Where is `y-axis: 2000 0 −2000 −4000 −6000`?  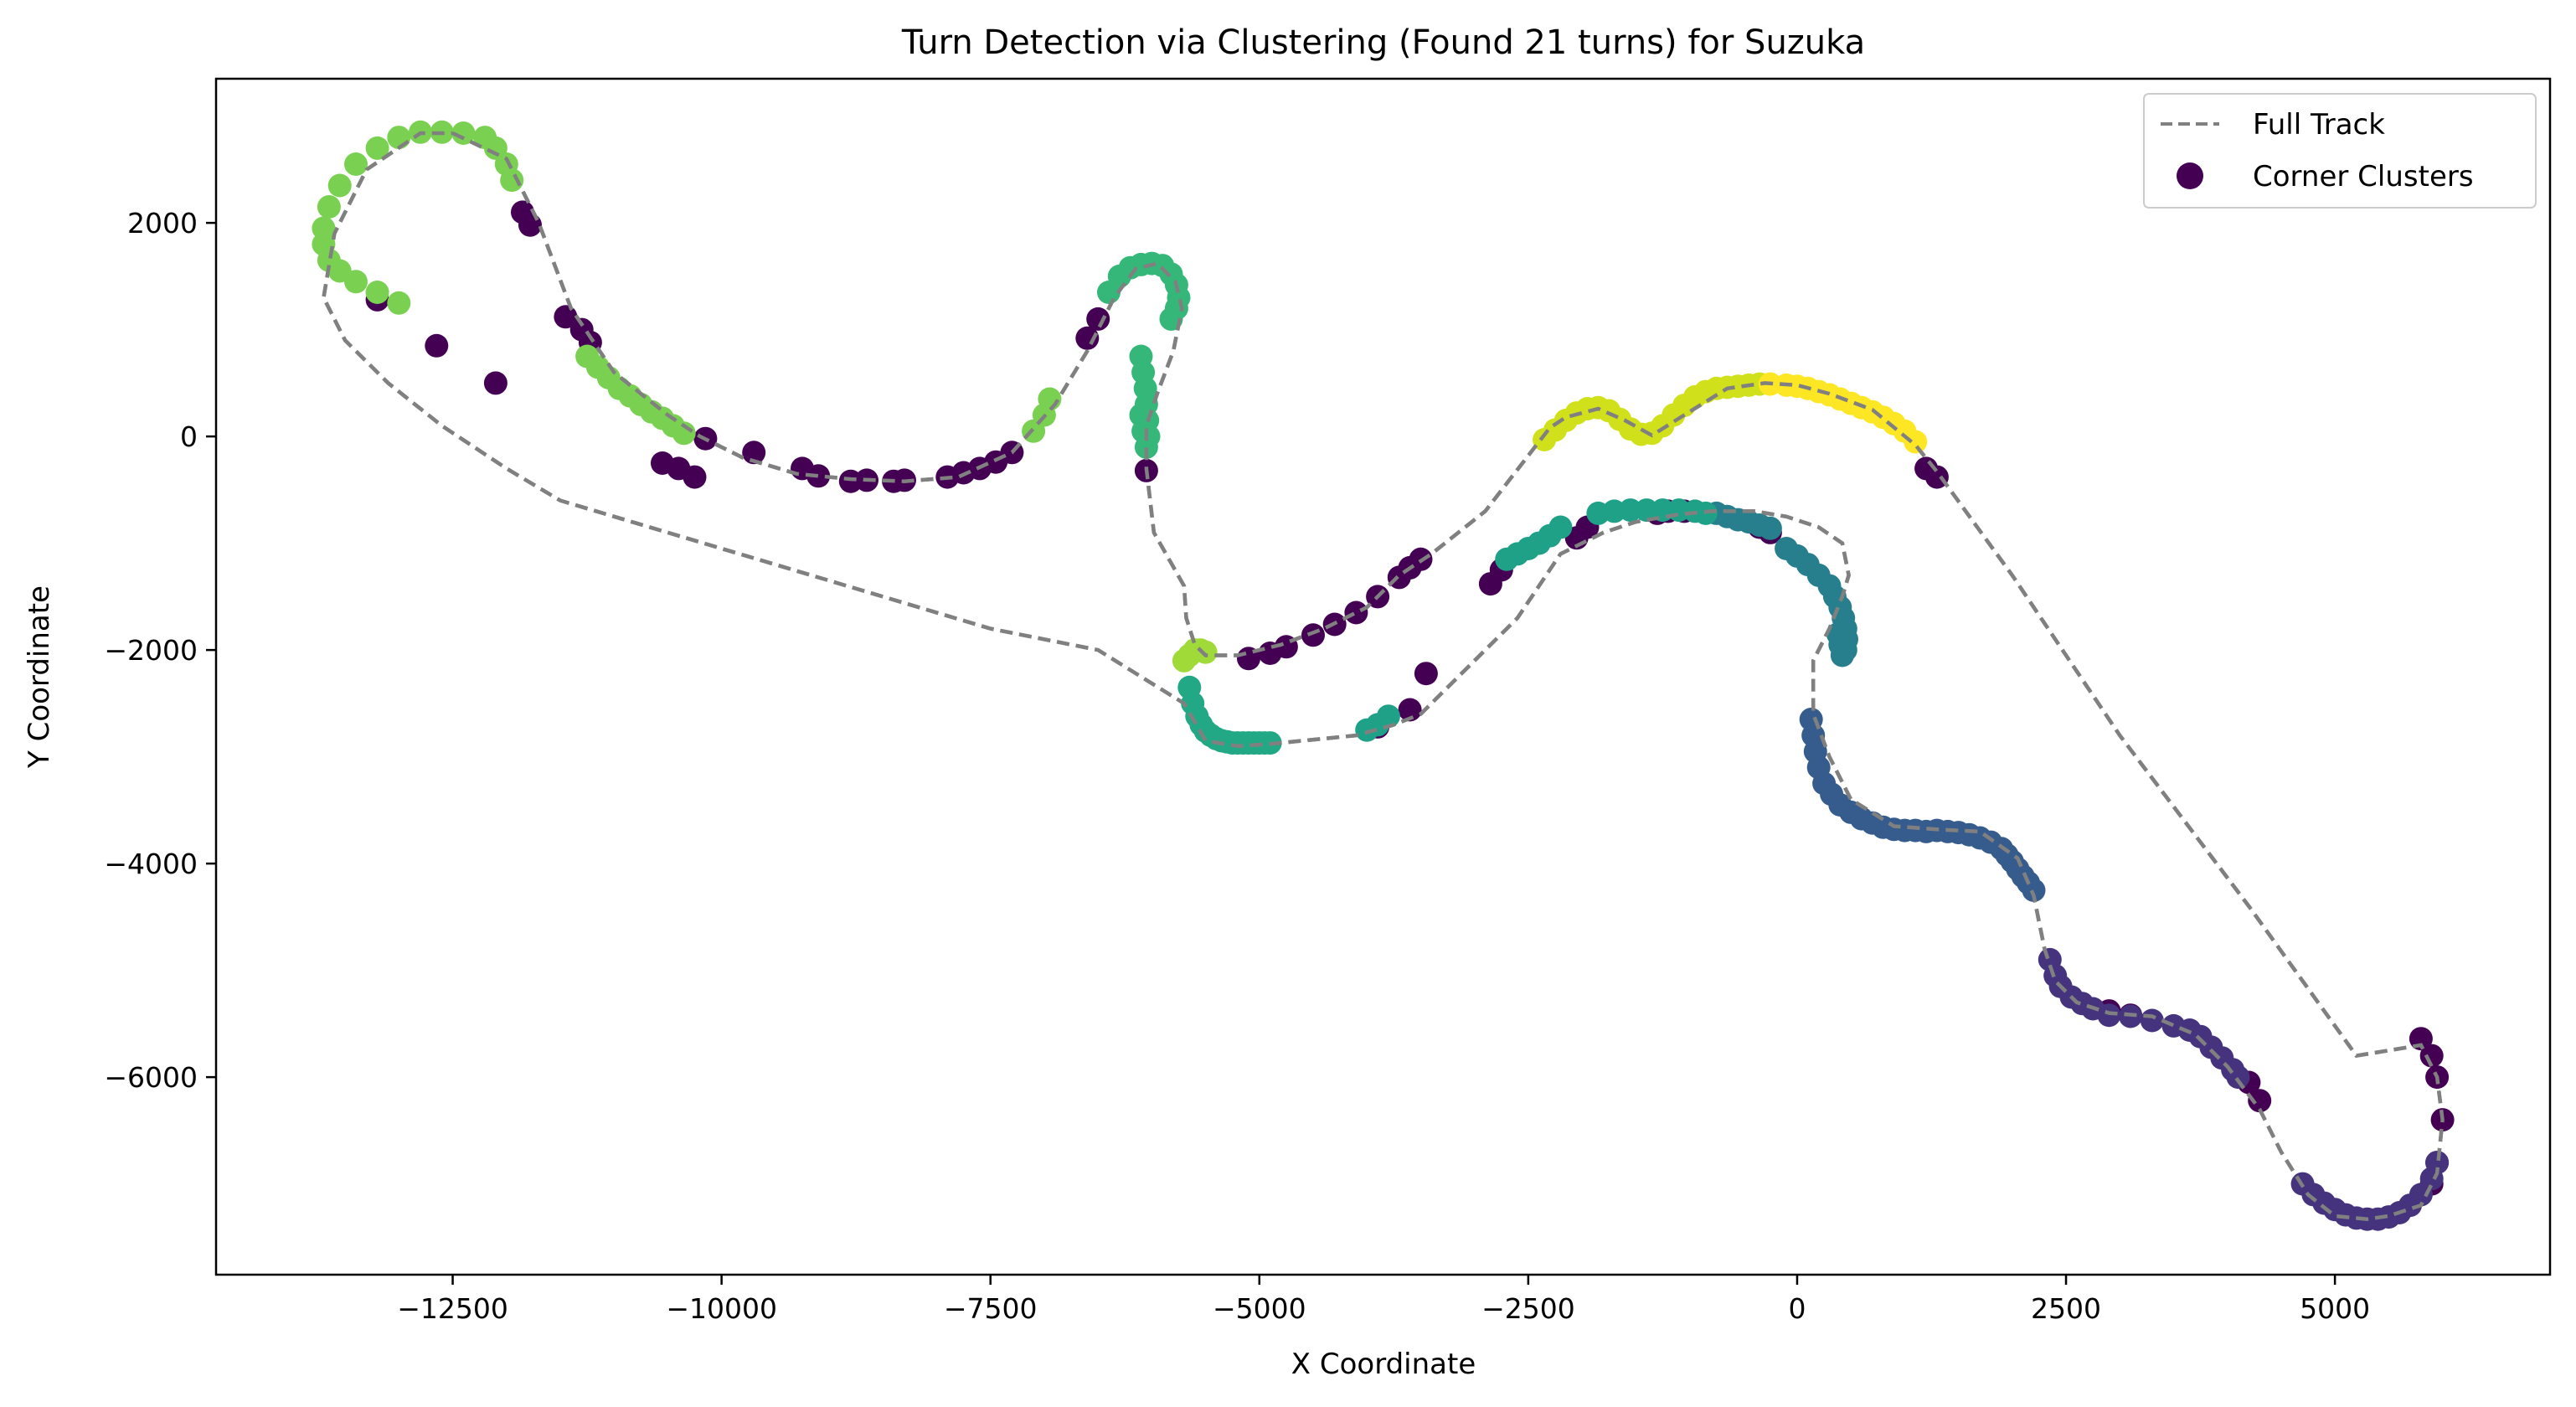
y-axis: 2000 0 −2000 −4000 −6000 is located at coordinates (160, 650).